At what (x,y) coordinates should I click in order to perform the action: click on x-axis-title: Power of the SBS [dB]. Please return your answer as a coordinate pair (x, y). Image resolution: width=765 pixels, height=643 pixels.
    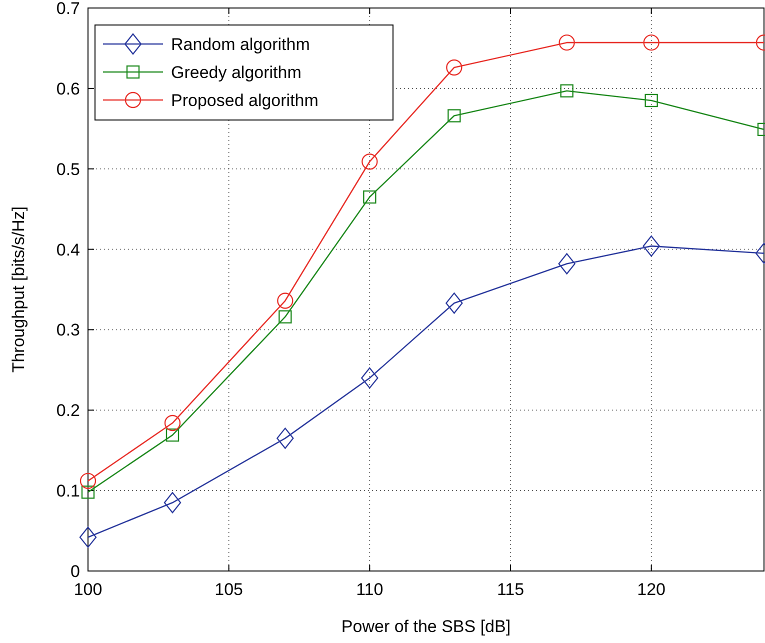
    Looking at the image, I should click on (426, 626).